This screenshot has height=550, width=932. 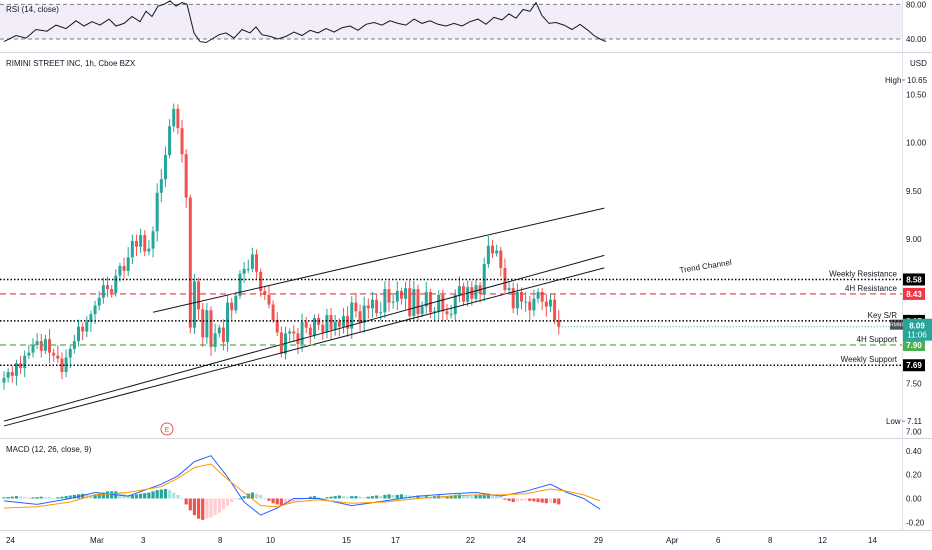 What do you see at coordinates (917, 326) in the screenshot?
I see `current-price-value: 8.09` at bounding box center [917, 326].